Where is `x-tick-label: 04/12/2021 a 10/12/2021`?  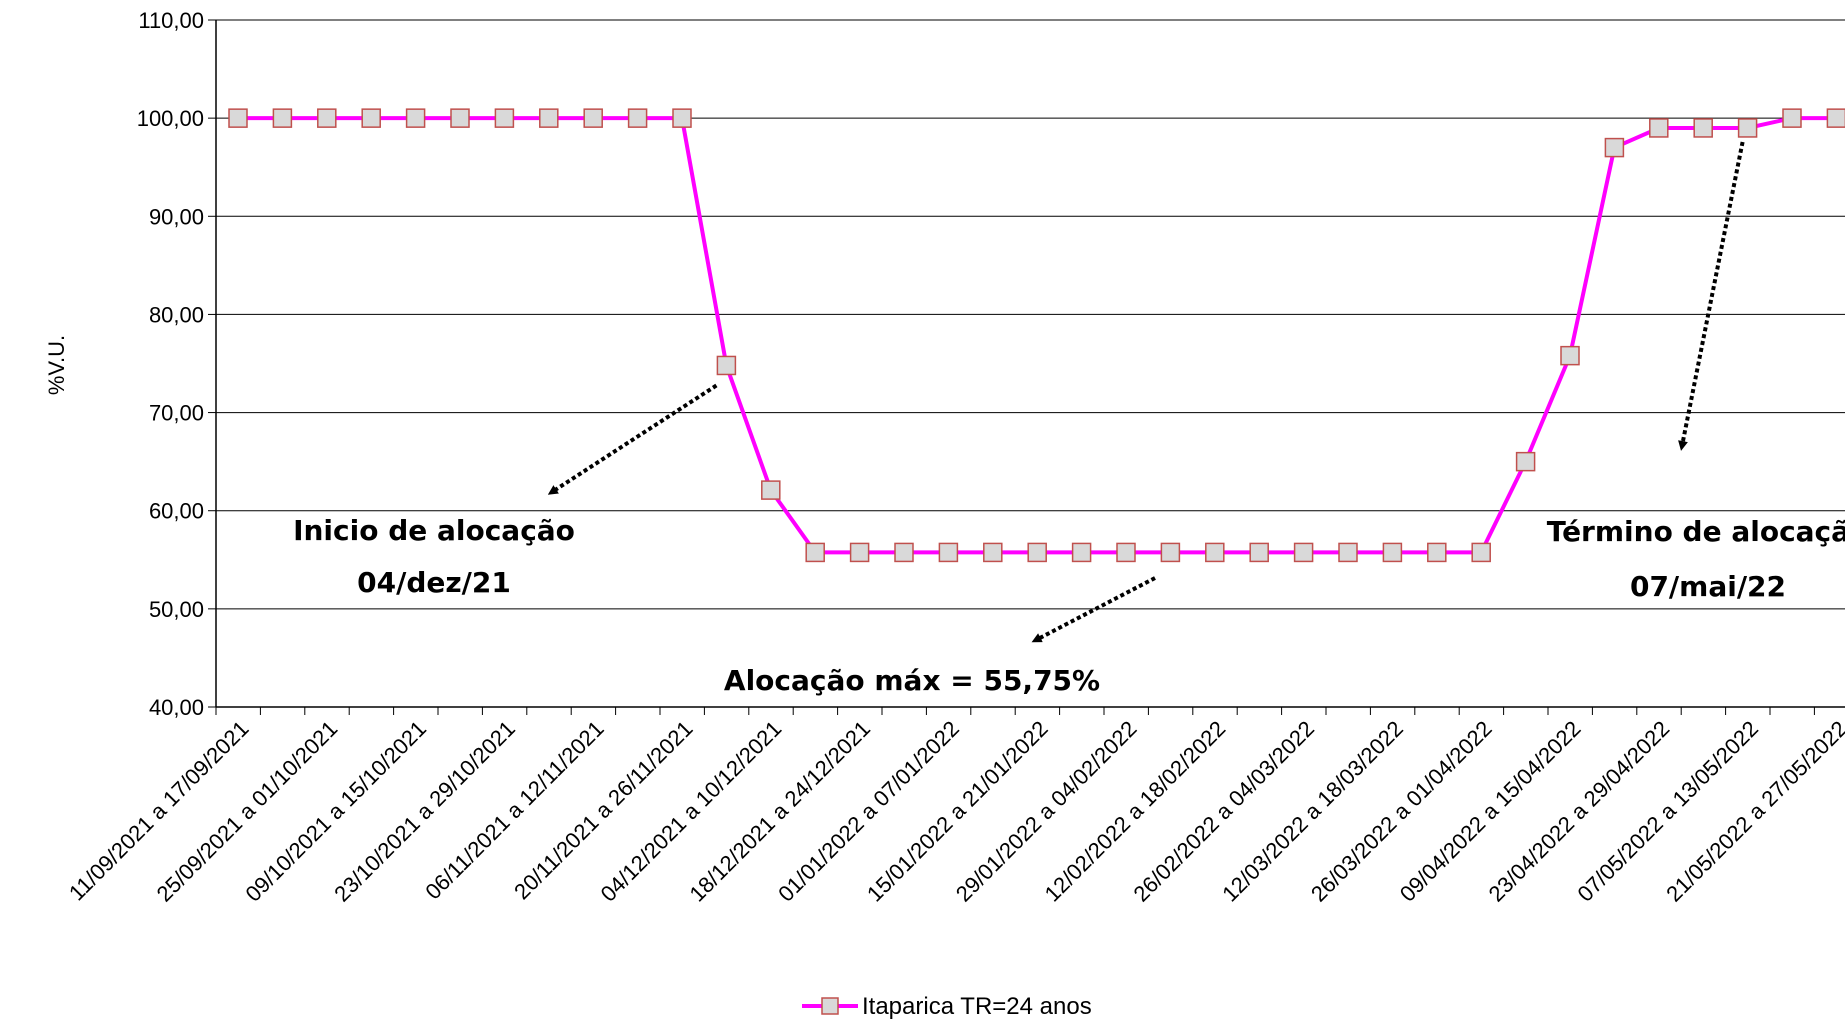 x-tick-label: 04/12/2021 a 10/12/2021 is located at coordinates (691, 811).